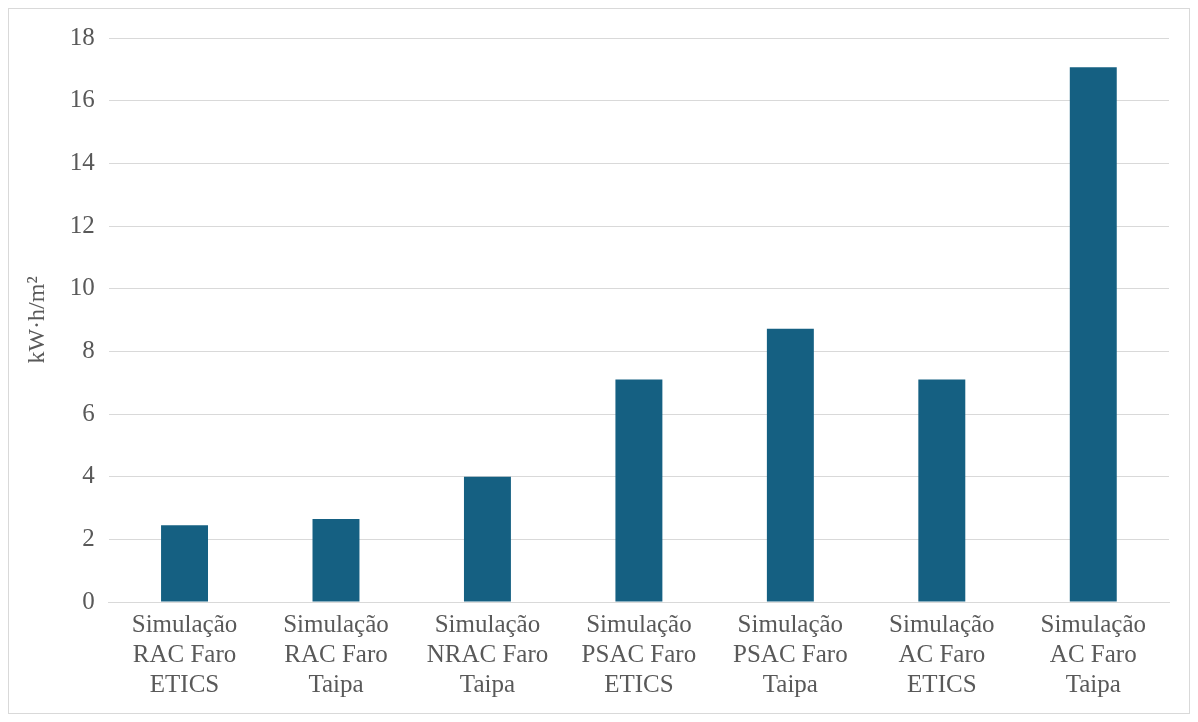 The width and height of the screenshot is (1198, 722). I want to click on x-tick-label: Simulação PSAC Faro Taipa, so click(790, 653).